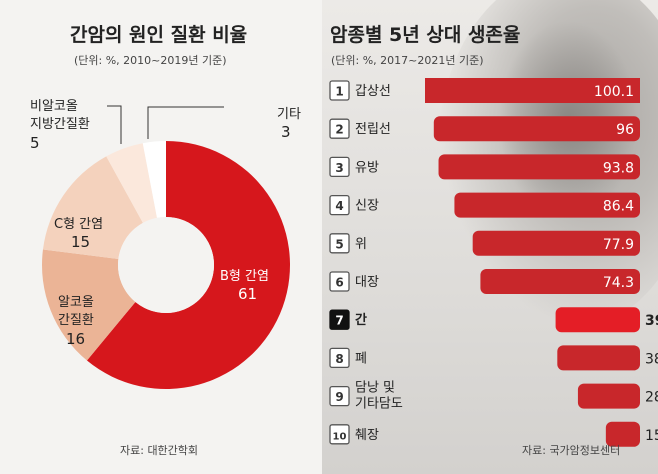  I want to click on rank-label: 7, so click(339, 321).